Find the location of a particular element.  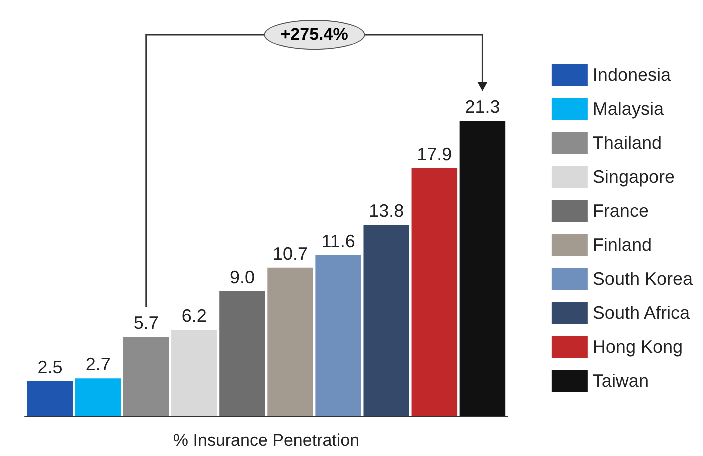

legend-label: Finland is located at coordinates (622, 245).